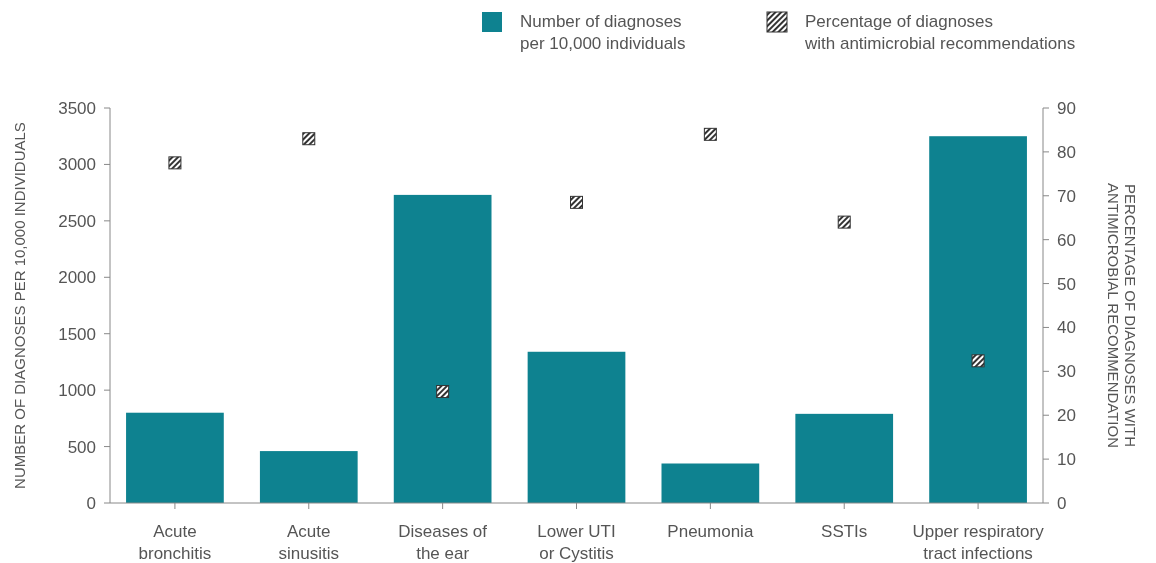  I want to click on x-tick-label: Diseases of the ear, so click(443, 542).